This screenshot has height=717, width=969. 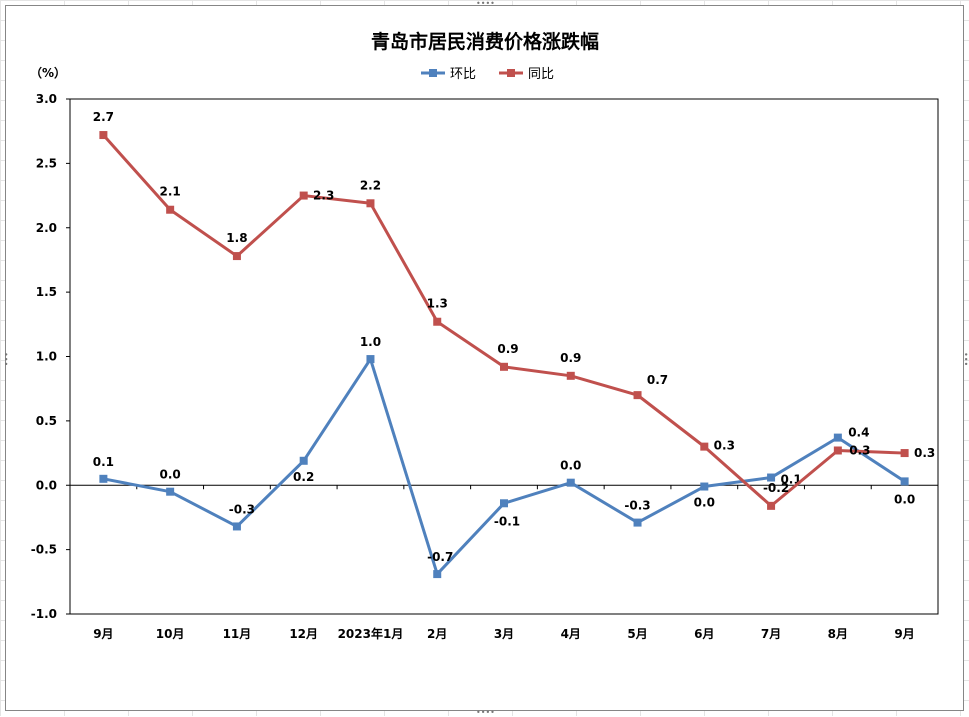 I want to click on data-label: 0.2, so click(x=303, y=477).